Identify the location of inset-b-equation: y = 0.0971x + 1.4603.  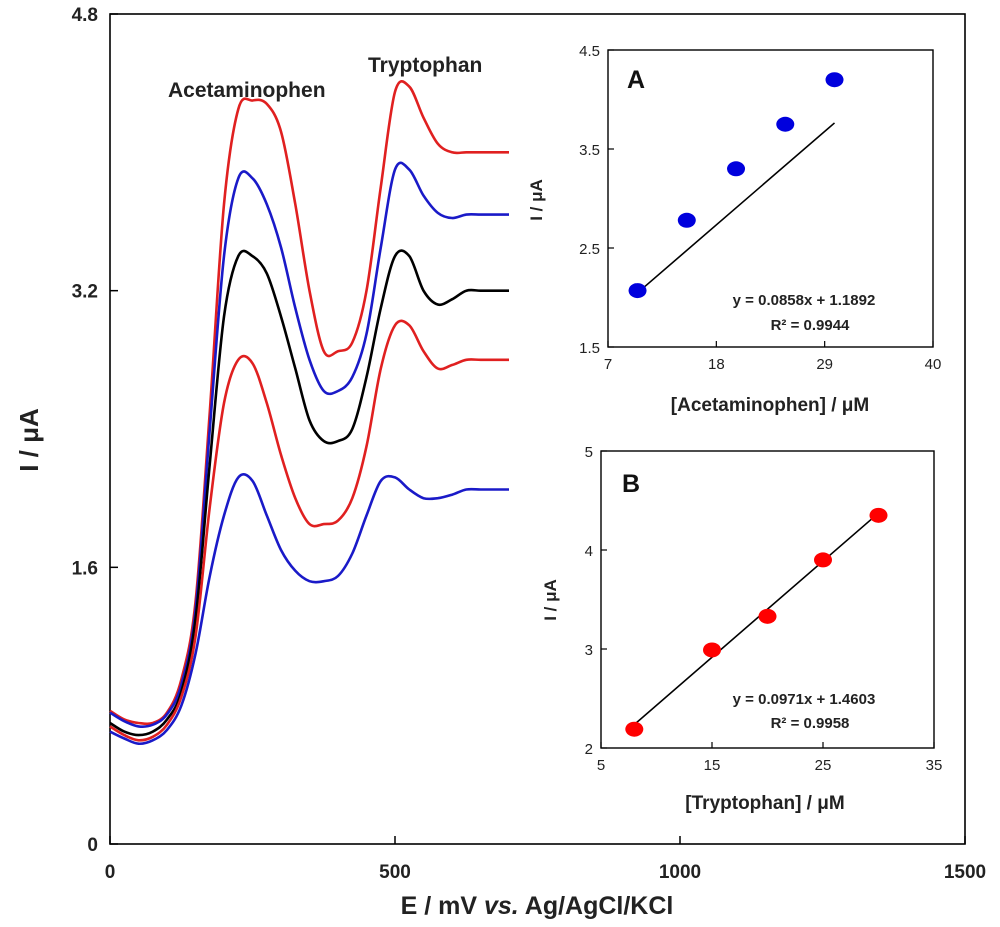
(804, 699).